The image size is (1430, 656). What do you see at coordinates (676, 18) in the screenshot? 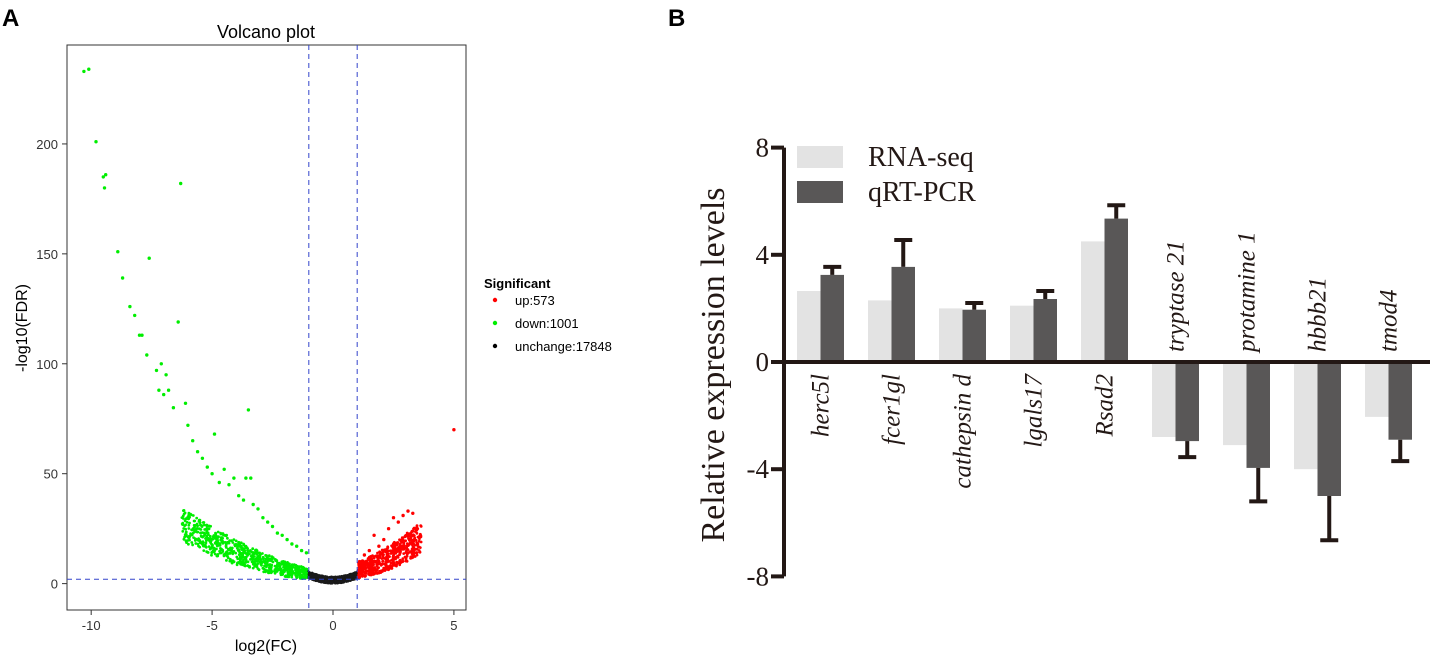
I see `panel-label-b: B` at bounding box center [676, 18].